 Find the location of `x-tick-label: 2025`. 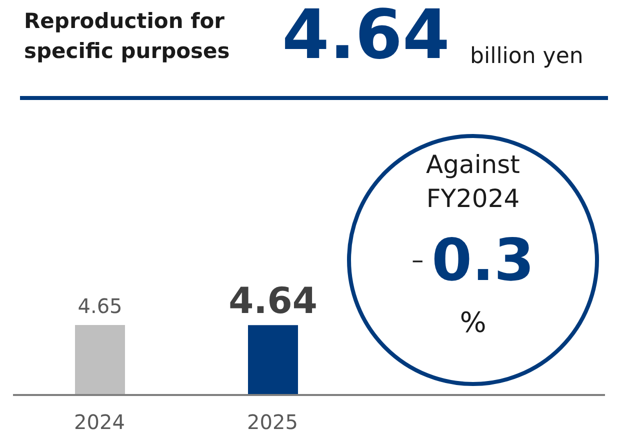

x-tick-label: 2025 is located at coordinates (272, 422).